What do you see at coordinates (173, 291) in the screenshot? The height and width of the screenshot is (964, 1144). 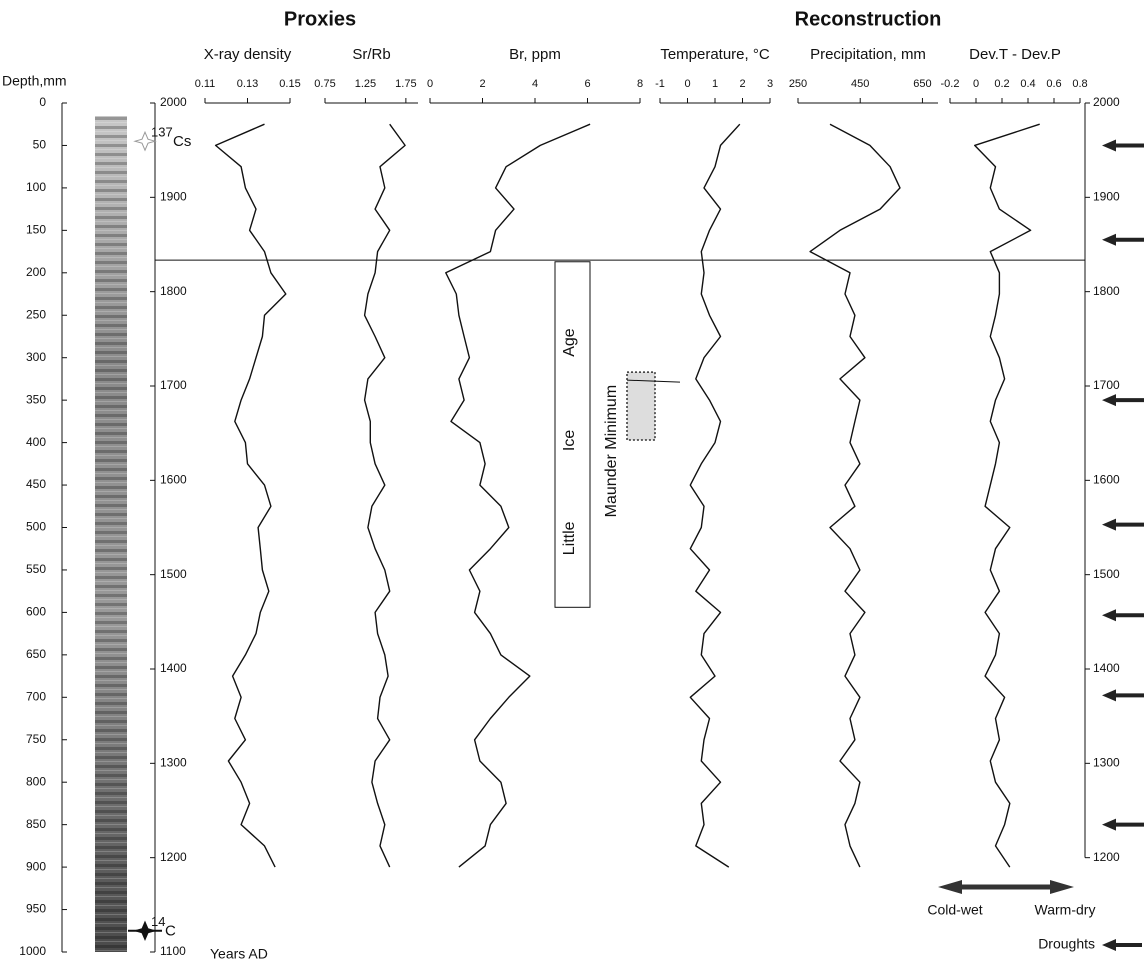 I see `year-tick-label: 1800` at bounding box center [173, 291].